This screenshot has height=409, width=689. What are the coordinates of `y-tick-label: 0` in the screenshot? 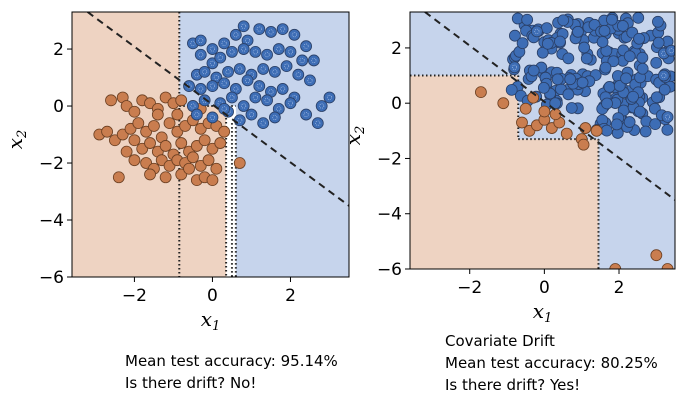 It's located at (58, 107).